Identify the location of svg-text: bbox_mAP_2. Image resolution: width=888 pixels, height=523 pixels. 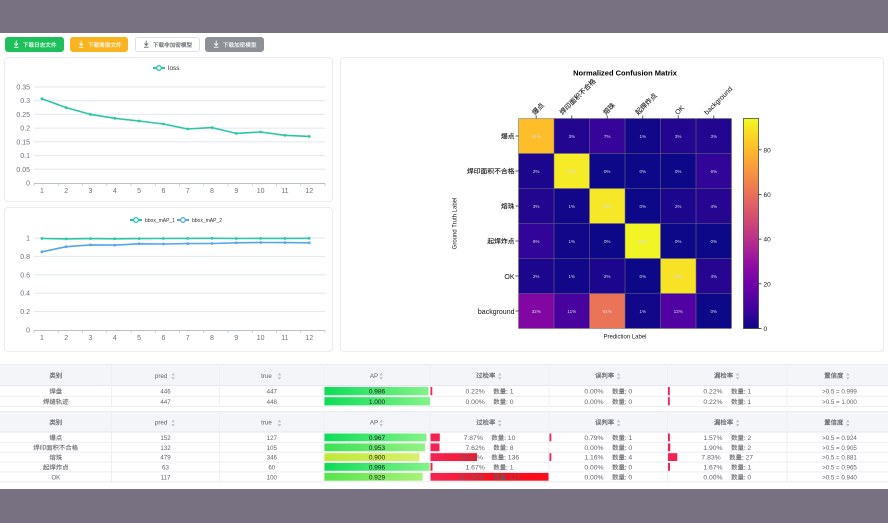
(207, 221).